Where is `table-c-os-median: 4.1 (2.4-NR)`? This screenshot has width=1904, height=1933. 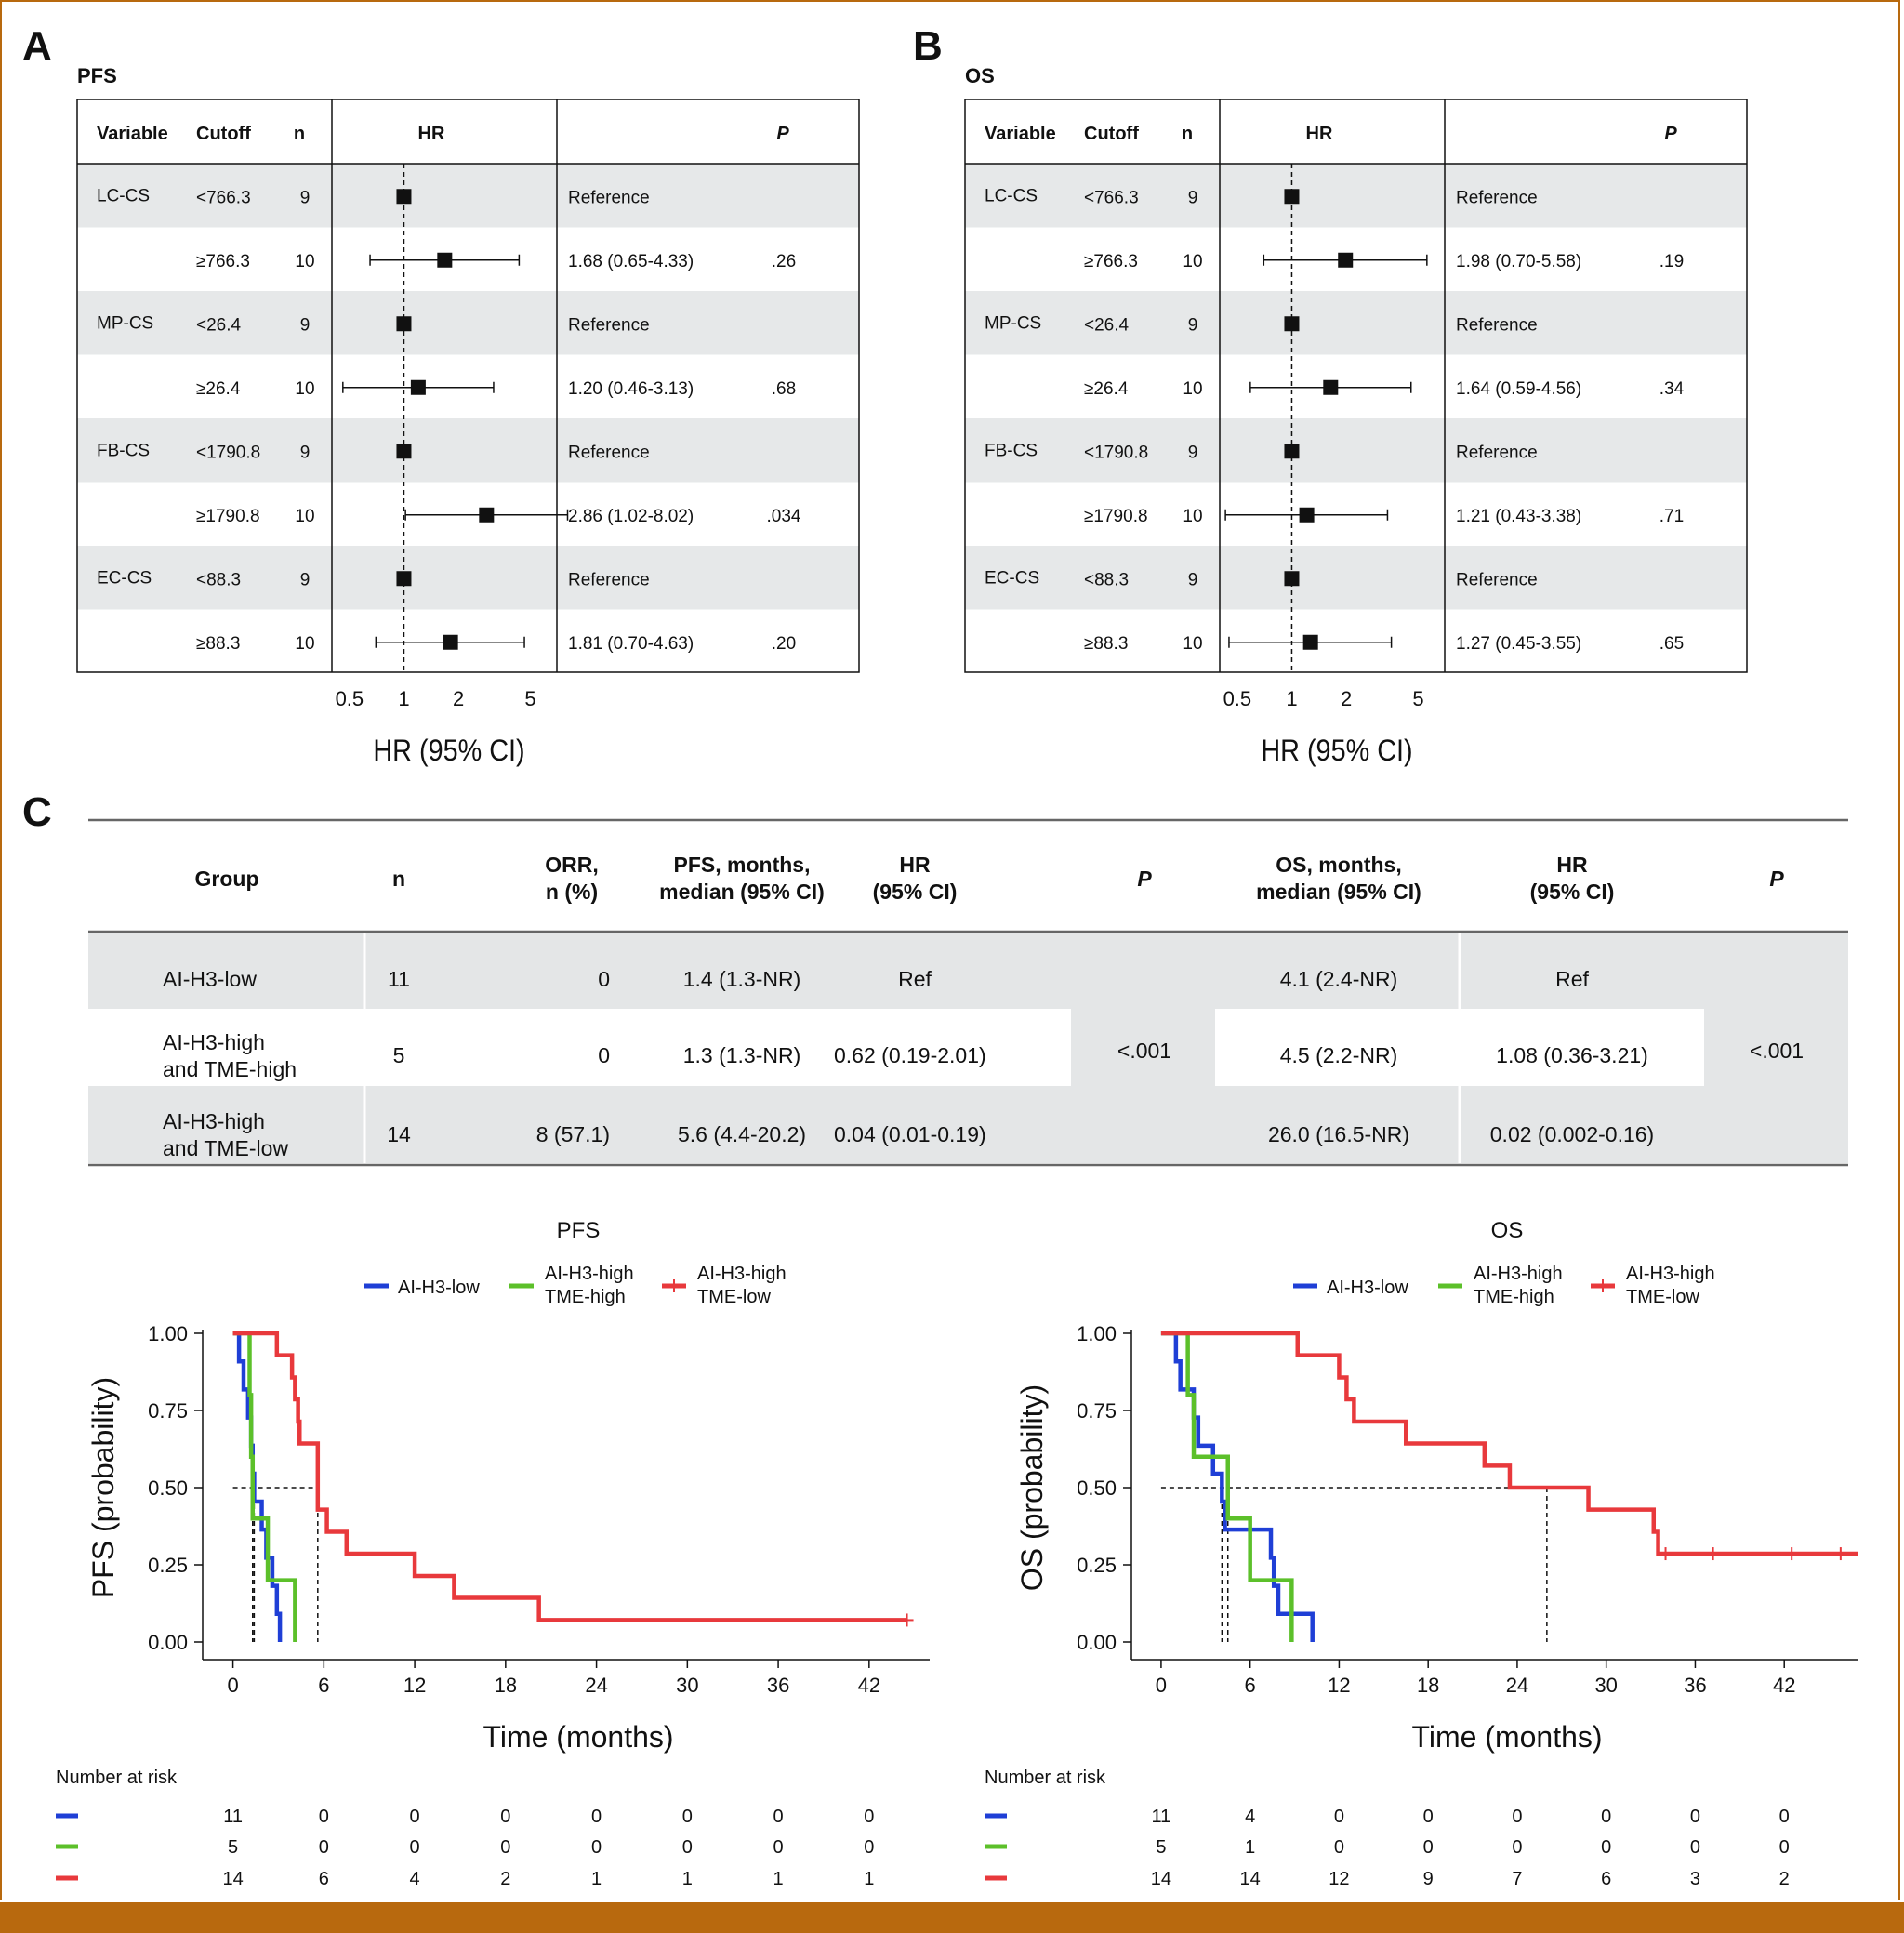
table-c-os-median: 4.1 (2.4-NR) is located at coordinates (1339, 979).